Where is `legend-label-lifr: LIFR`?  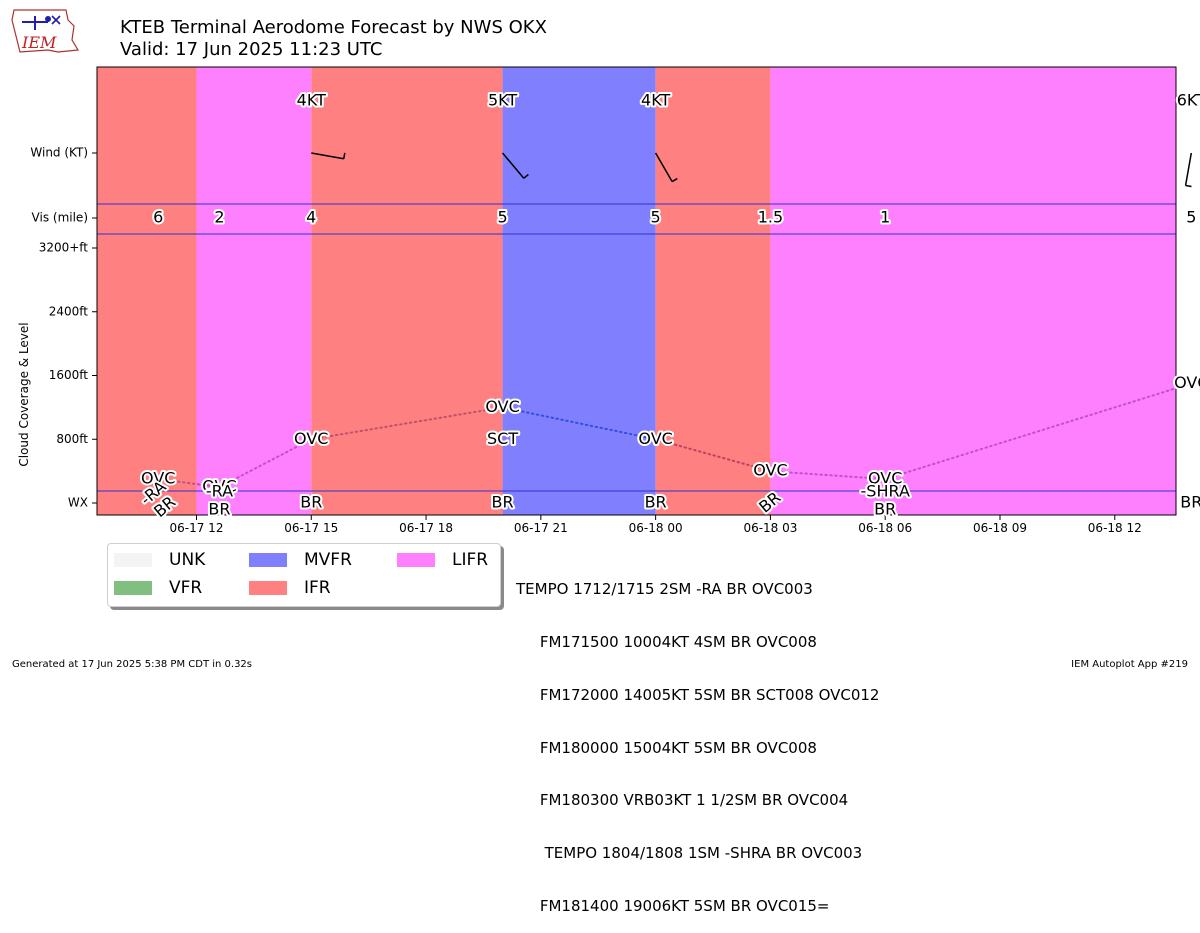
legend-label-lifr: LIFR is located at coordinates (470, 560).